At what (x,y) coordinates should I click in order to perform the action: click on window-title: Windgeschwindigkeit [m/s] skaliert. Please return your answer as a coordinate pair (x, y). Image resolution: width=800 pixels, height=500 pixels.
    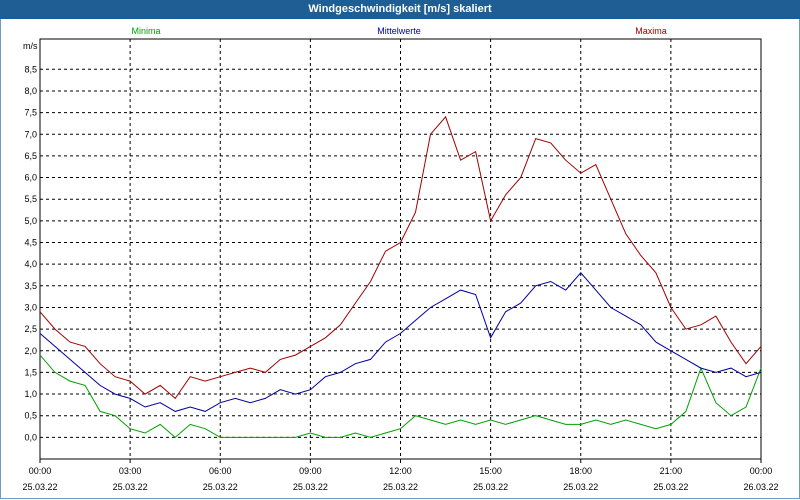
    Looking at the image, I should click on (400, 9).